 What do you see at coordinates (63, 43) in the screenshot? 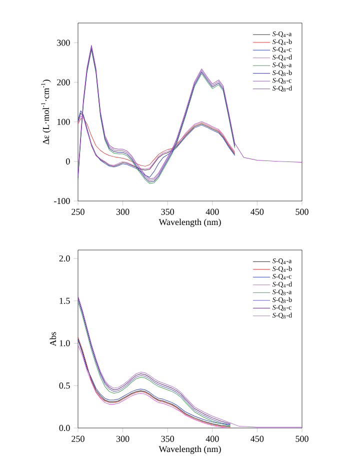
I see `y-tick-label: 300` at bounding box center [63, 43].